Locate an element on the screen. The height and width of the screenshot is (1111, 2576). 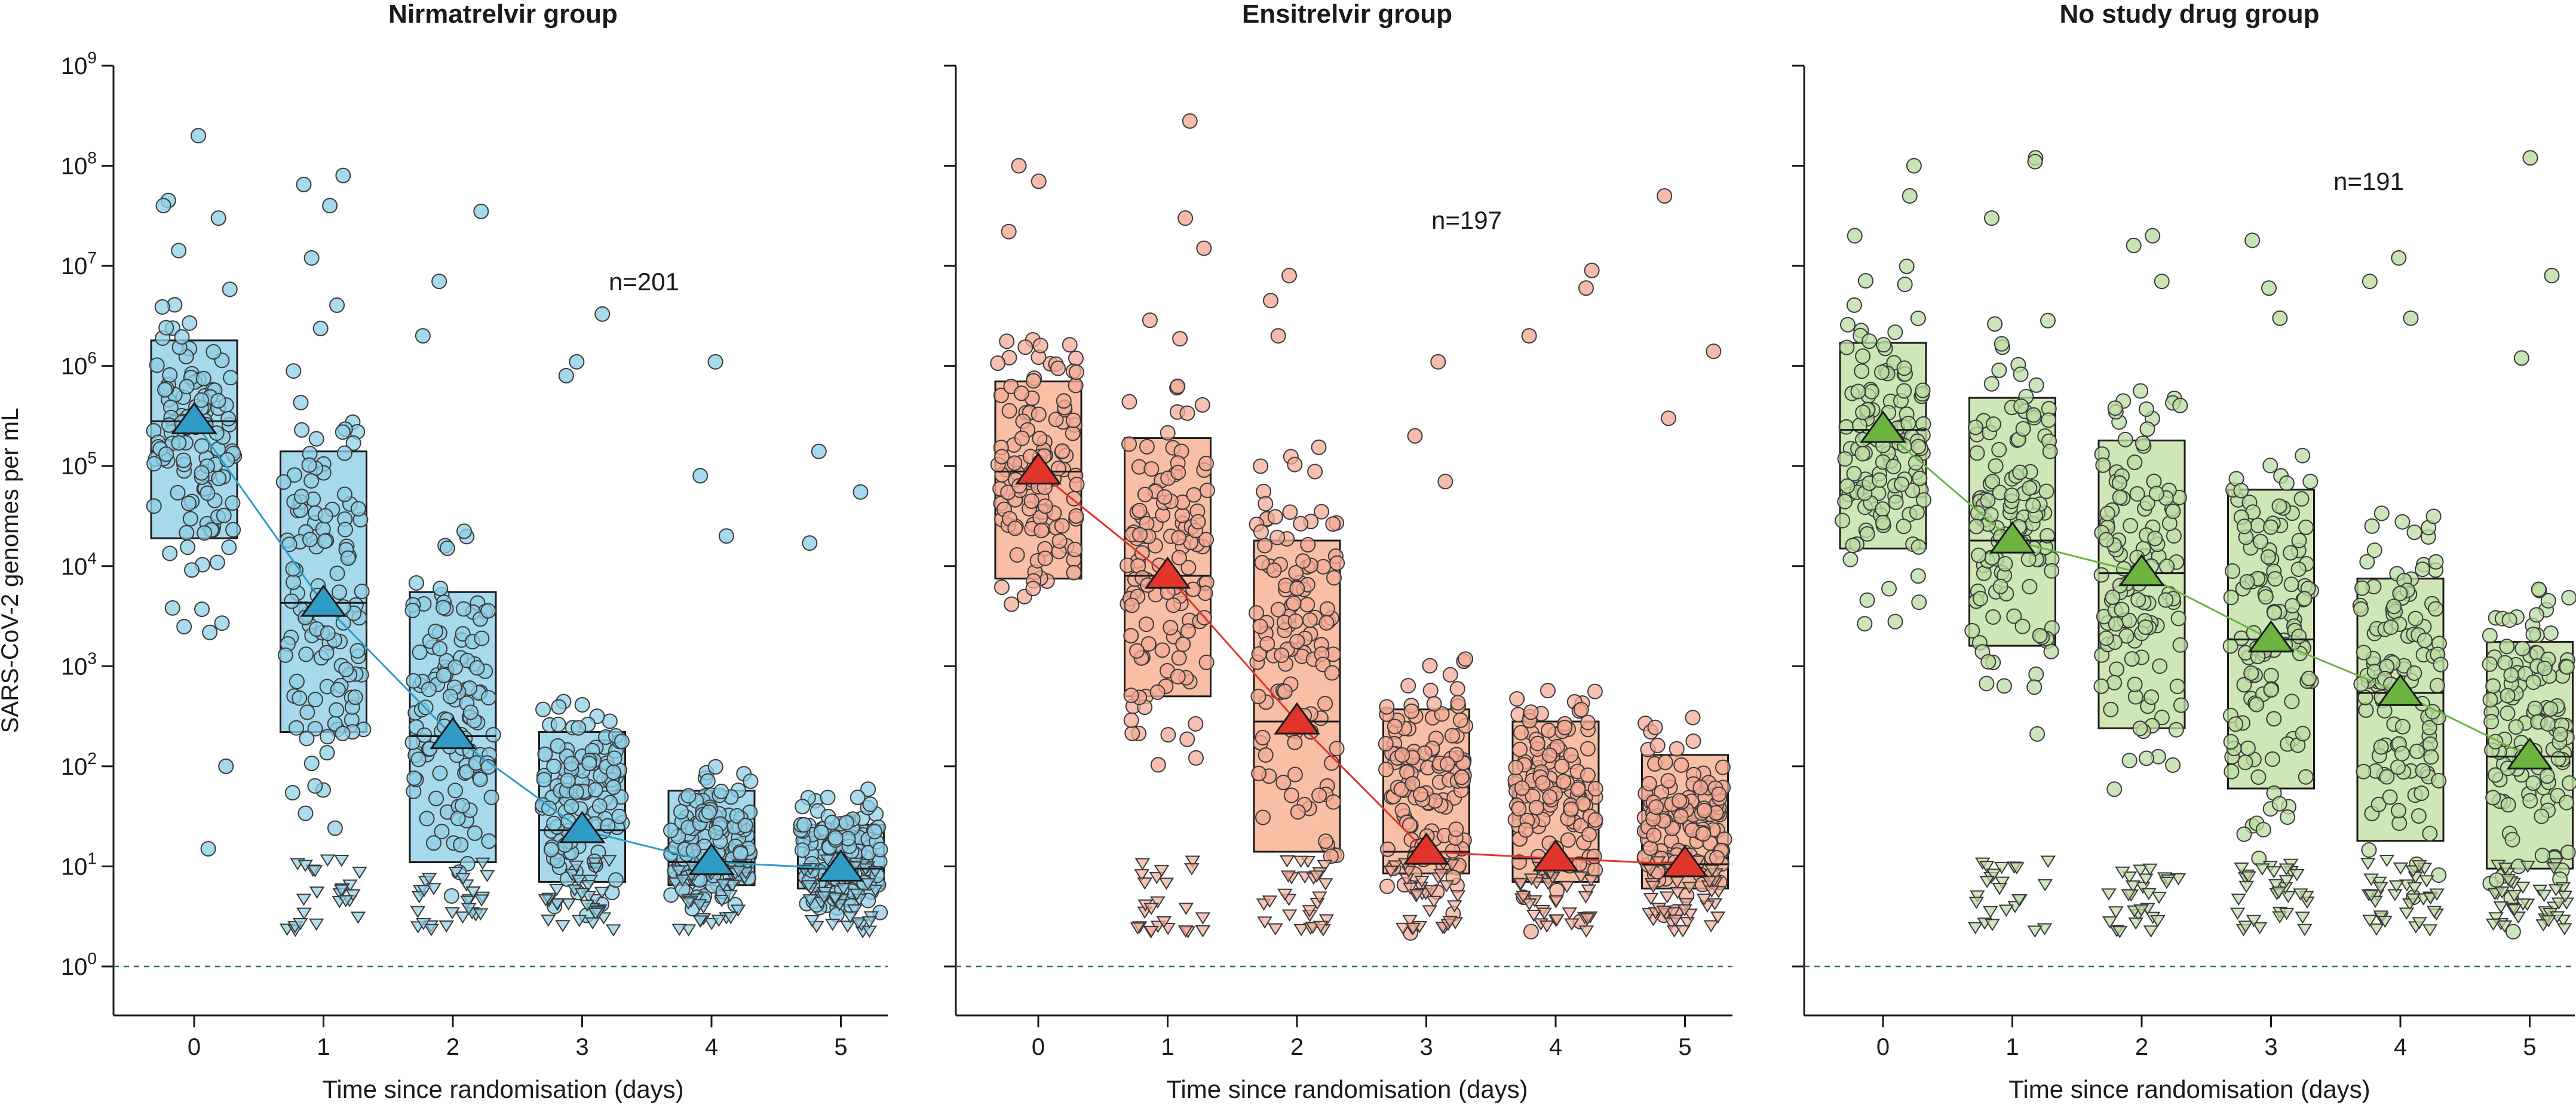
sample-size-label: n=191 is located at coordinates (2368, 181).